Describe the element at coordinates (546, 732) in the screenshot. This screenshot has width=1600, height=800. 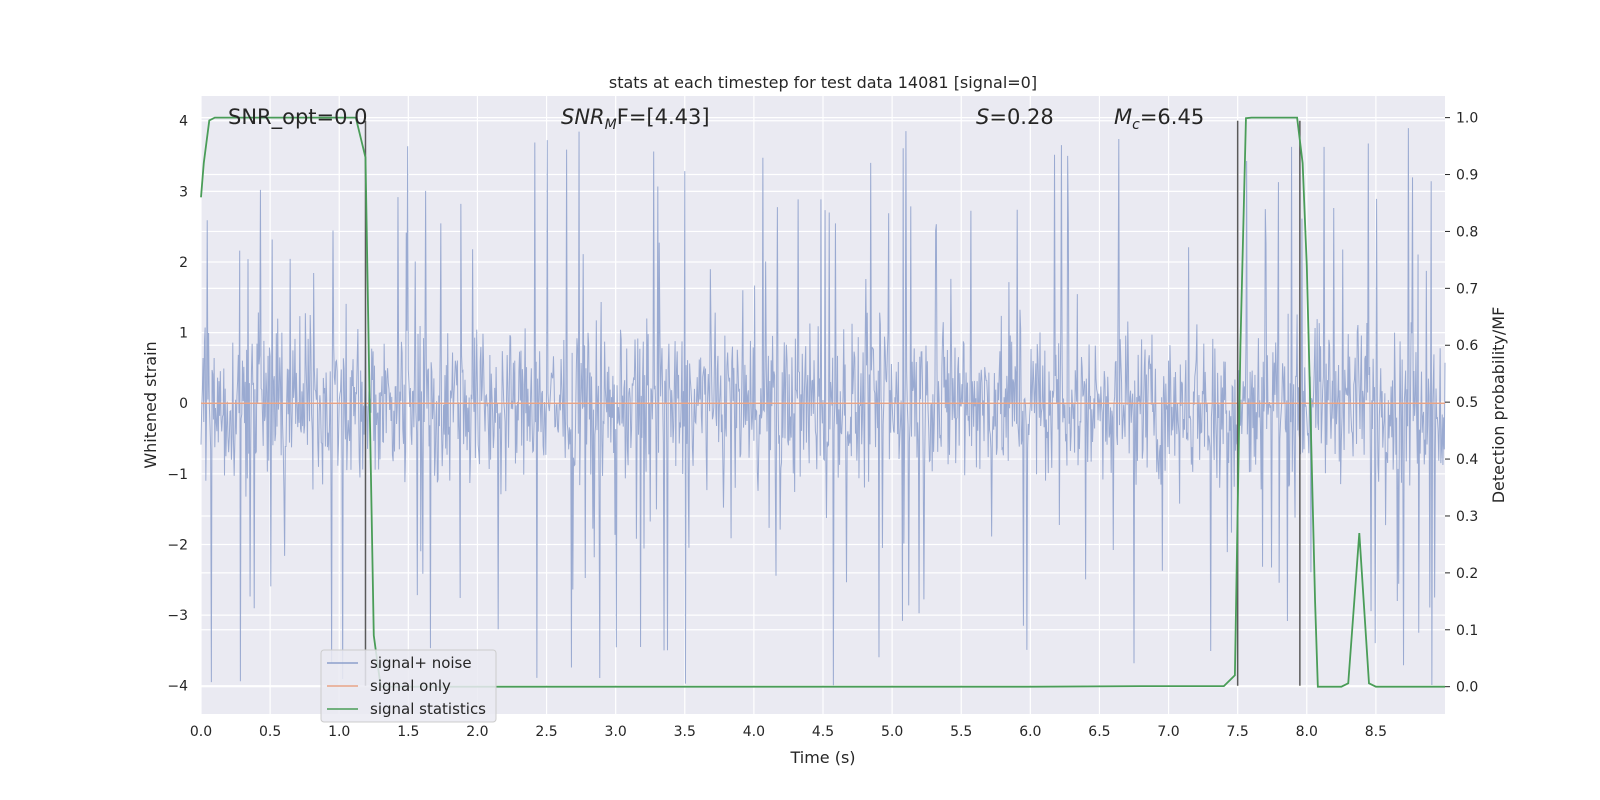
I see `x-tick-label-5: 2.5` at that location.